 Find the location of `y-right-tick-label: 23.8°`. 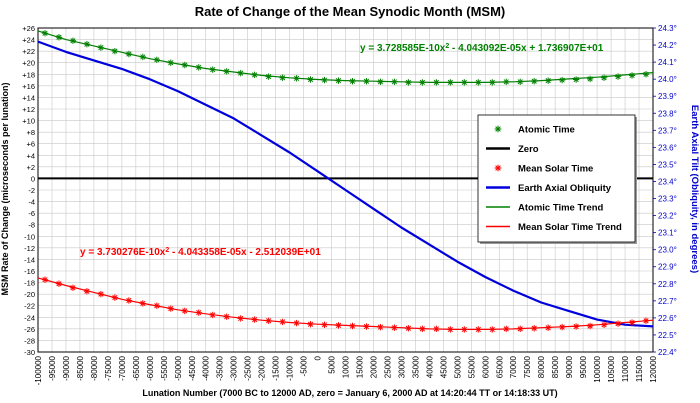

y-right-tick-label: 23.8° is located at coordinates (667, 113).